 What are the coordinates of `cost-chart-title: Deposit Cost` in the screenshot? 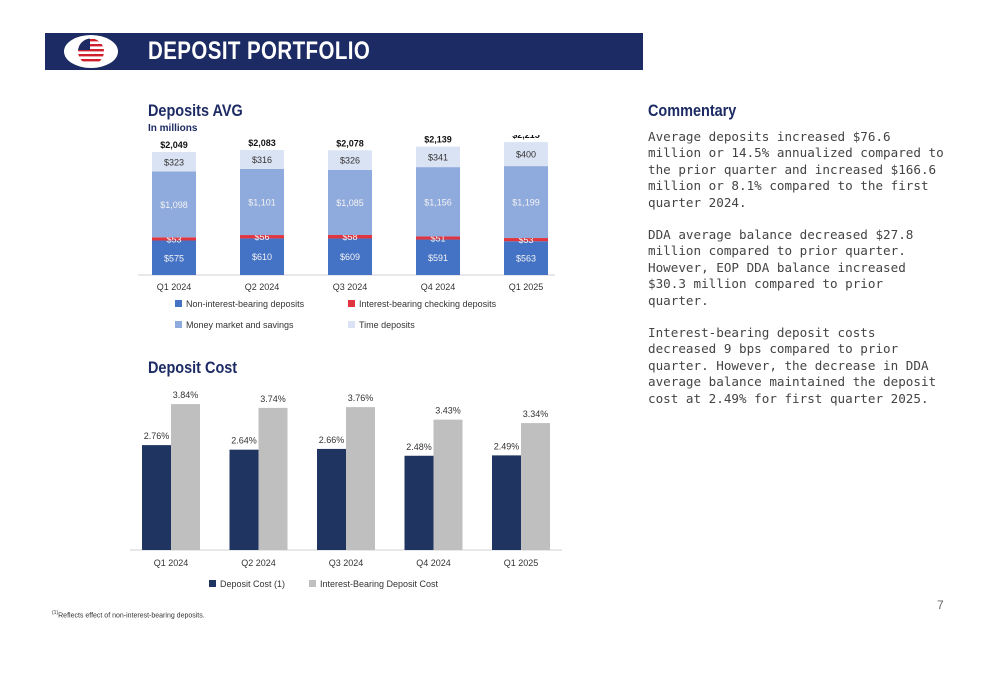 It's located at (193, 367).